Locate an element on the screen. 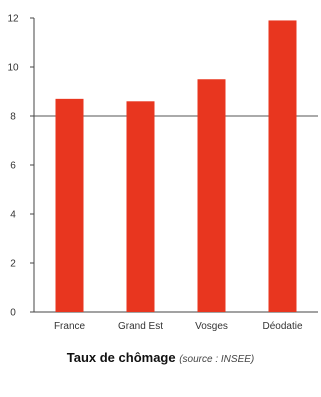  x-category-label: Déodatie is located at coordinates (282, 326).